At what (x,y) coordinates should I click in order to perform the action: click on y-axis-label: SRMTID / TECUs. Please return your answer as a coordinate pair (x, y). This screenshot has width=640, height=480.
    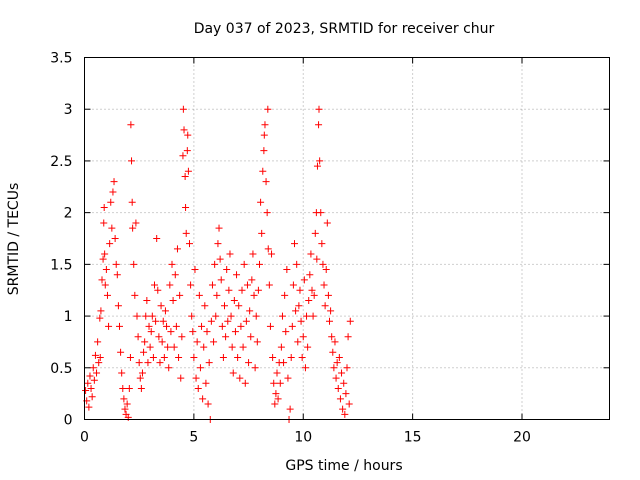
    Looking at the image, I should click on (14, 239).